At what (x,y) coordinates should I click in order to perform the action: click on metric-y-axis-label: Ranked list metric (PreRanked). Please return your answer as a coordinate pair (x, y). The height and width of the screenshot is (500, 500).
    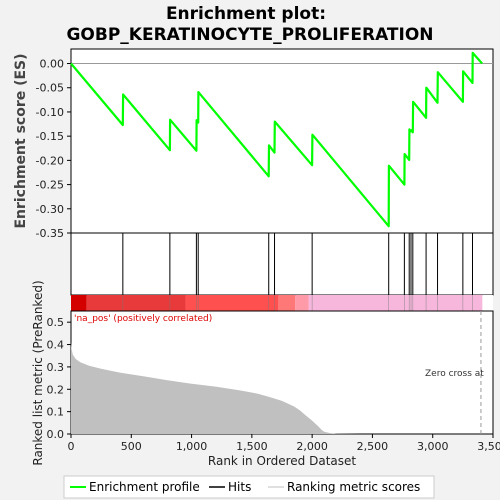
    Looking at the image, I should click on (38, 372).